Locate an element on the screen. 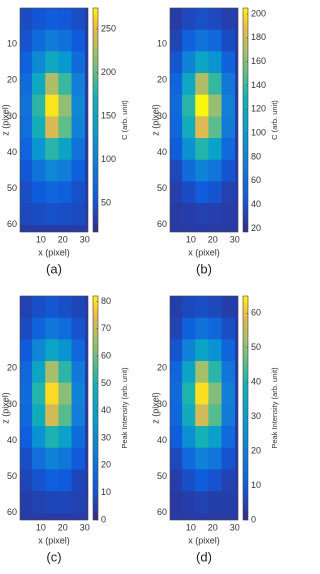 This screenshot has height=574, width=320. y-tick-label: 10 is located at coordinates (12, 44).